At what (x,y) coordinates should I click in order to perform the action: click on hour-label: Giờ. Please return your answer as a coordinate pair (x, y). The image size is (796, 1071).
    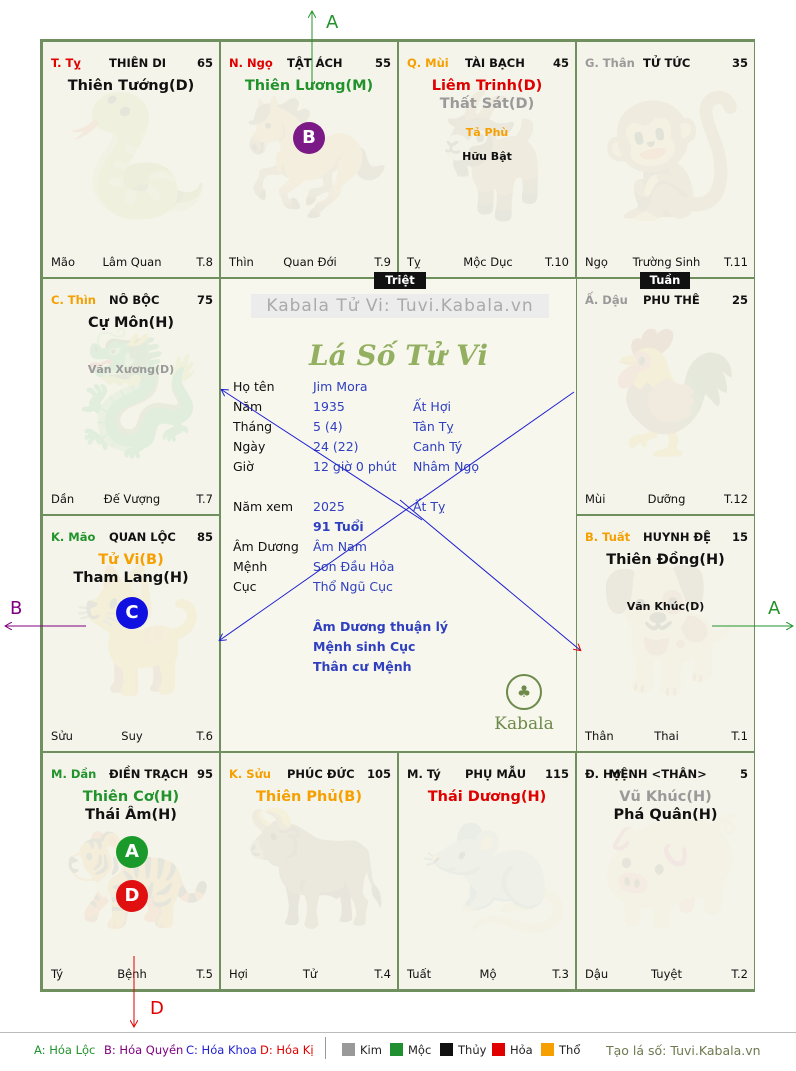
    Looking at the image, I should click on (243, 466).